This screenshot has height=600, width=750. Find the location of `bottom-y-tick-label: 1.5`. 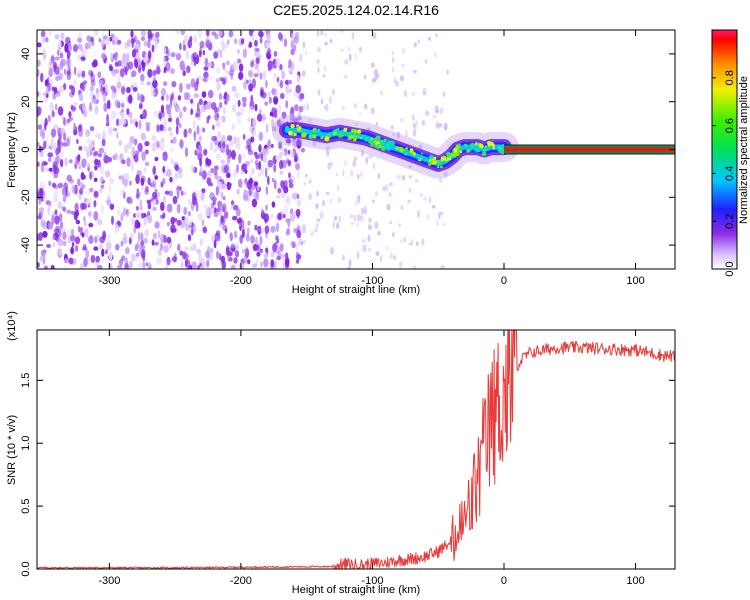

bottom-y-tick-label: 1.5 is located at coordinates (26, 380).